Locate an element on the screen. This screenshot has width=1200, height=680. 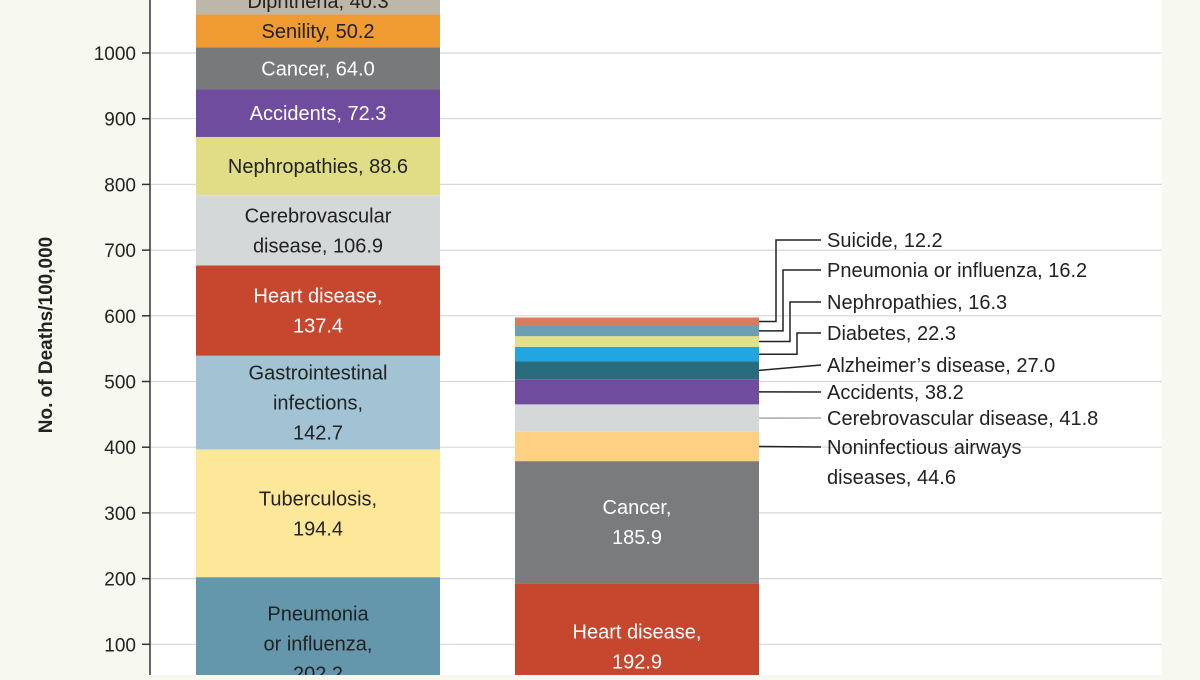
callout-label-line: Cerebrovascular disease, 41.8 is located at coordinates (962, 419).